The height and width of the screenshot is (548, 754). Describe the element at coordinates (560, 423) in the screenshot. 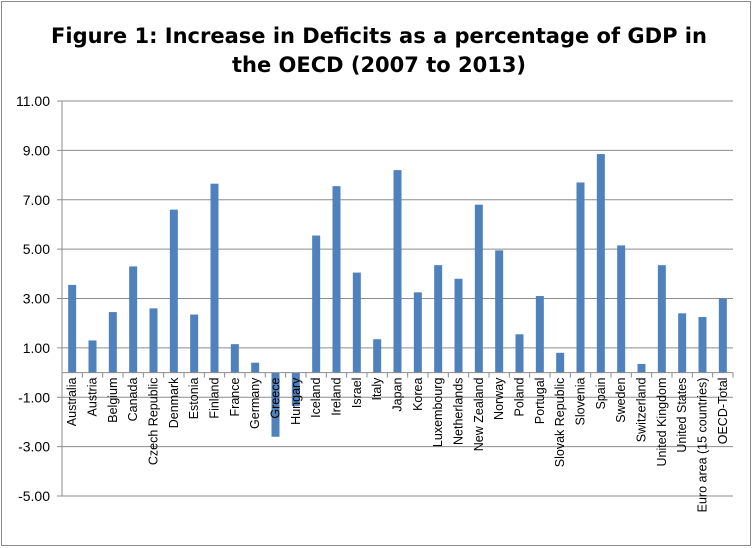

I see `category-label: Slovak Republic` at that location.